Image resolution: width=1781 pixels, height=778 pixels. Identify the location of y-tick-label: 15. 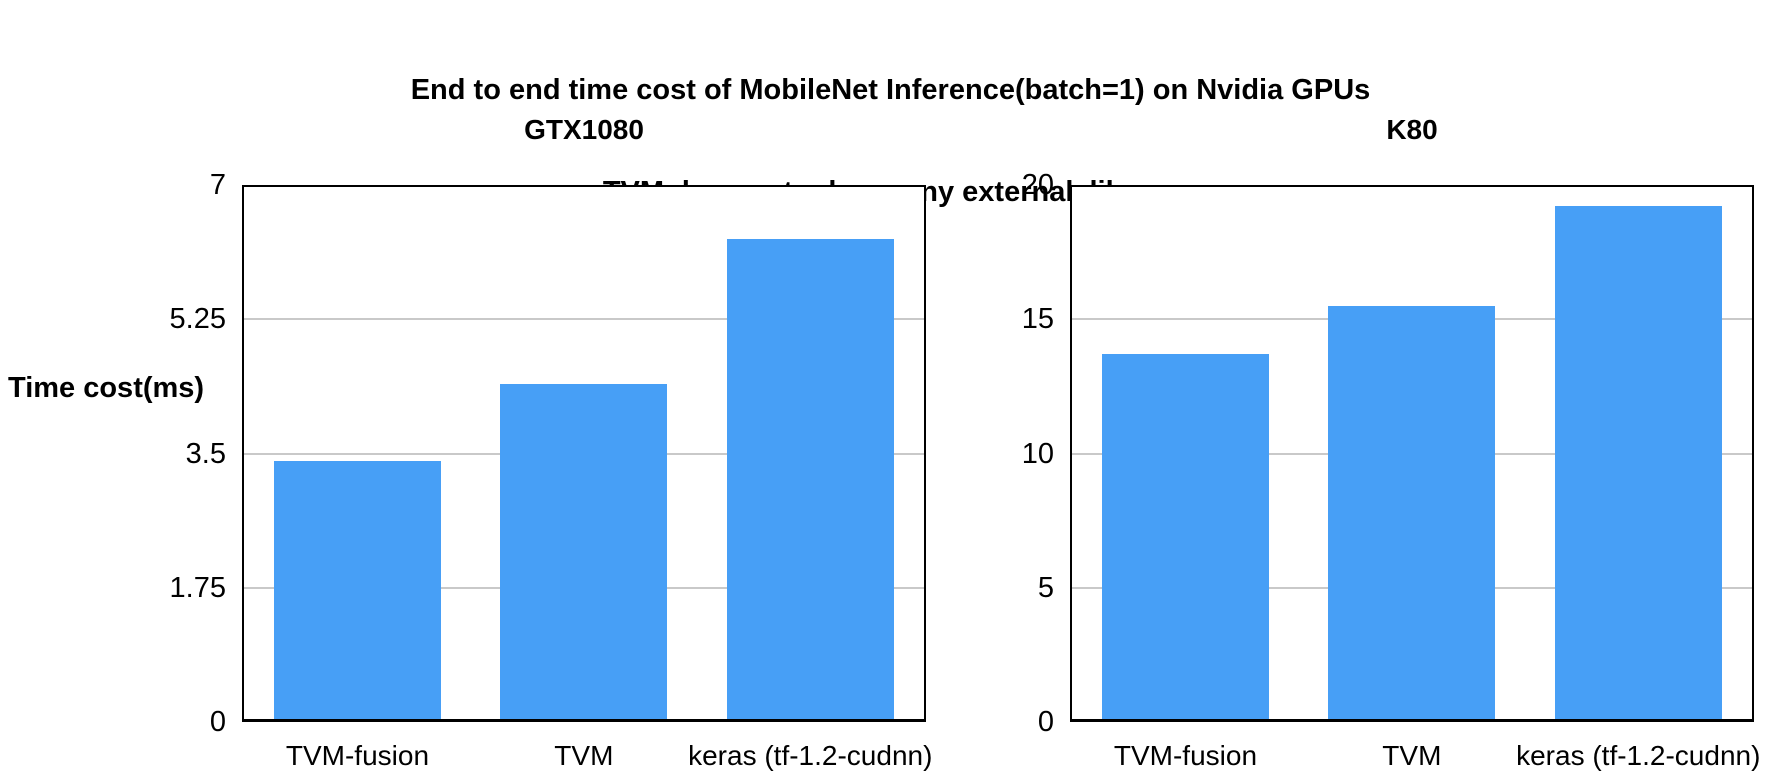
(1037, 319).